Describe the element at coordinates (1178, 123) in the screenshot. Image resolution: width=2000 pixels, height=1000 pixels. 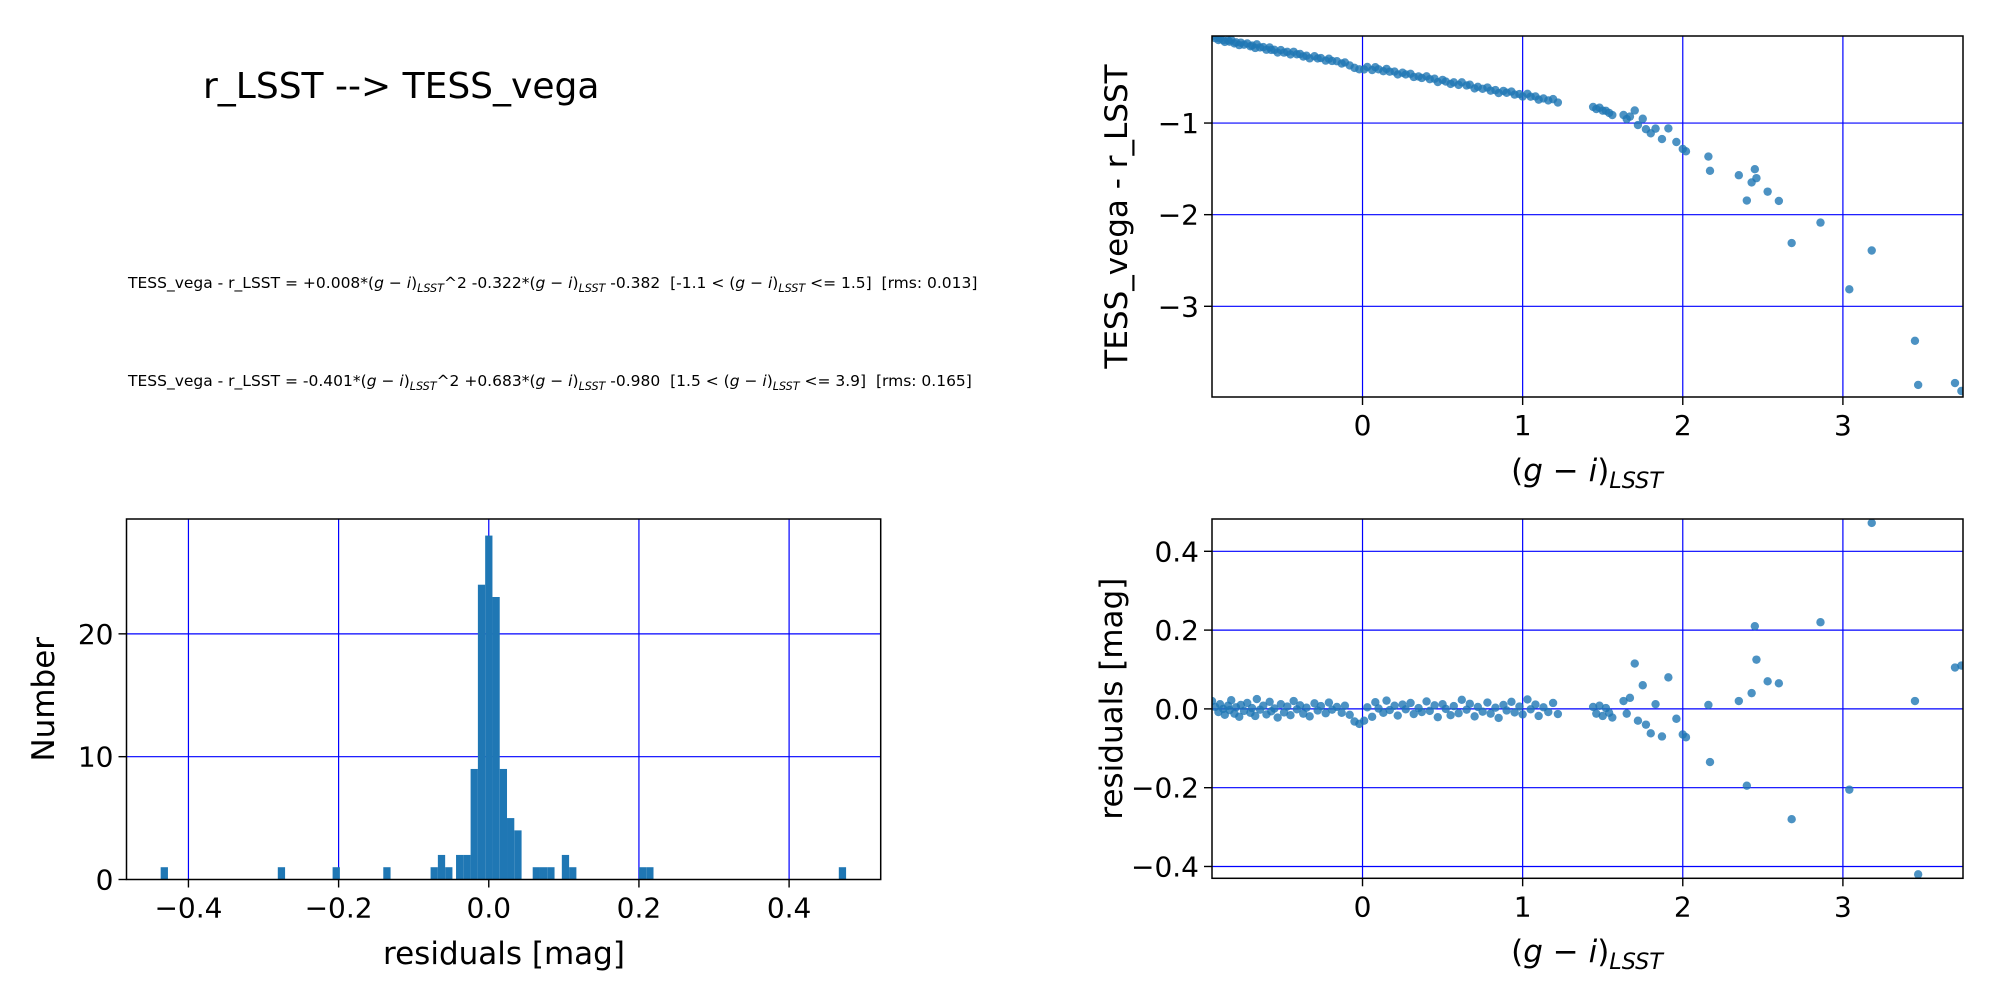
I see `svg-text: −1` at that location.